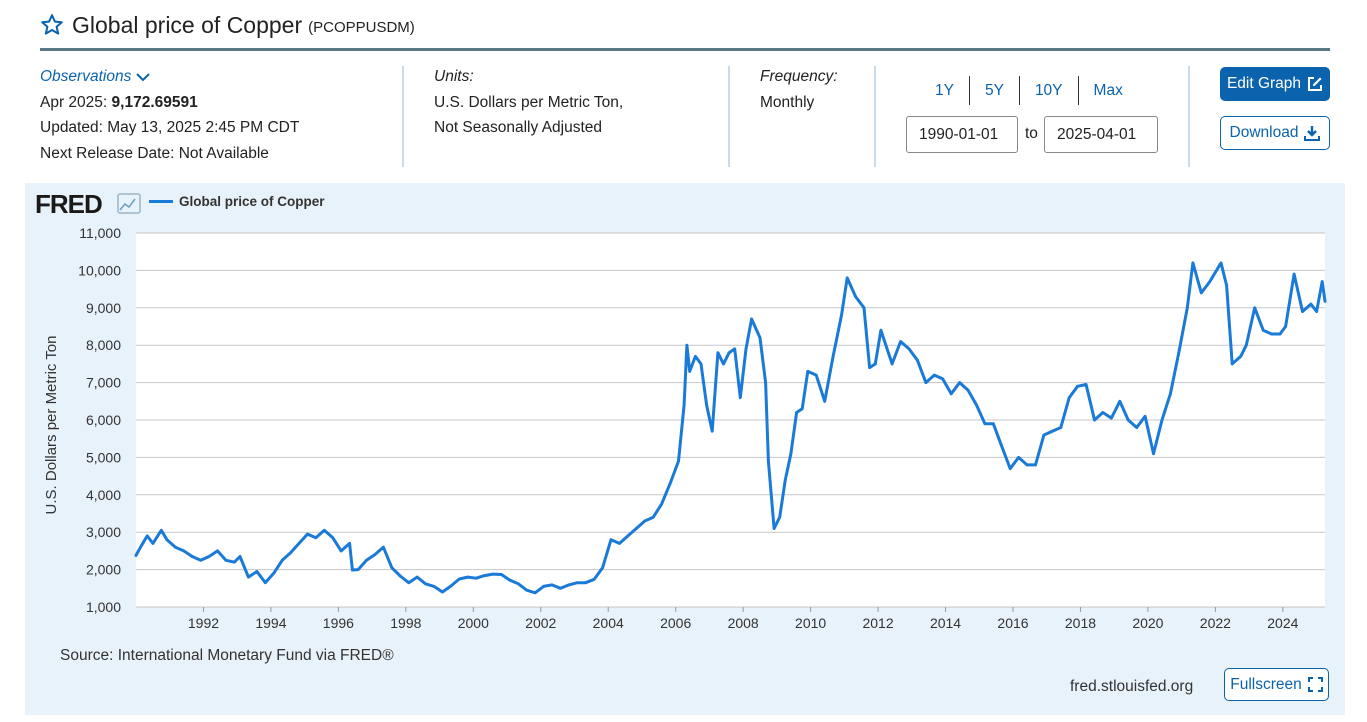 This screenshot has width=1367, height=722. Describe the element at coordinates (103, 607) in the screenshot. I see `y-tick-label: 1,000` at that location.